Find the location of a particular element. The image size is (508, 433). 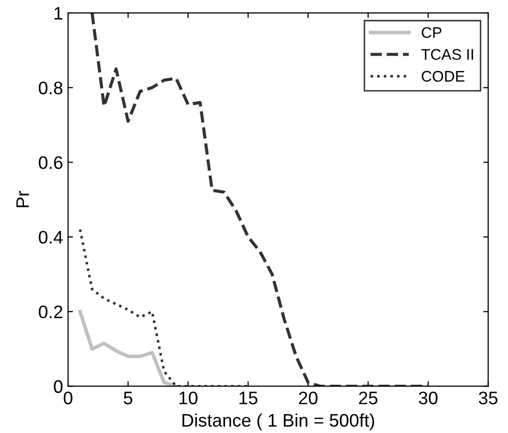

x-tick-label: 0 is located at coordinates (68, 398).